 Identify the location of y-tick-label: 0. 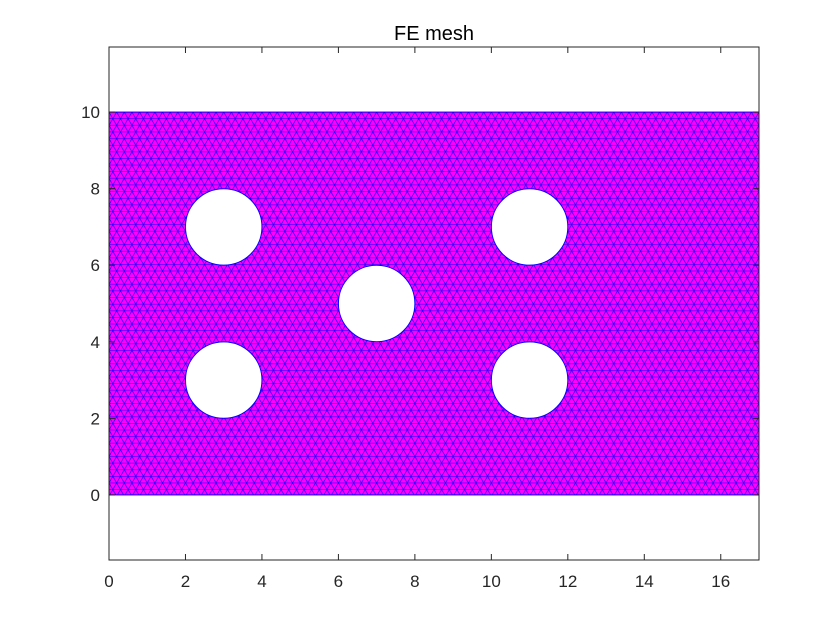
(95, 495).